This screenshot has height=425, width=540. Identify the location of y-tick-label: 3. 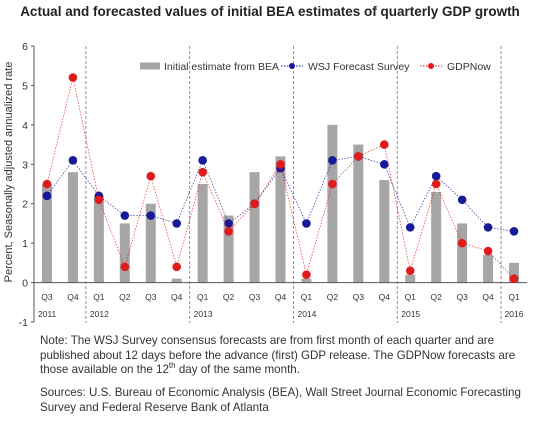
(25, 165).